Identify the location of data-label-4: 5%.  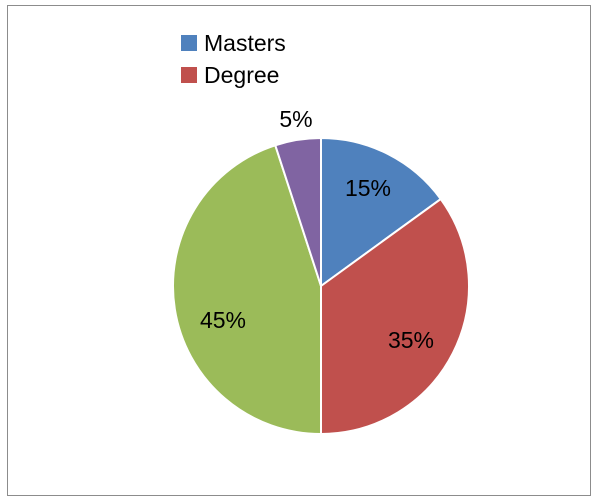
(295, 119).